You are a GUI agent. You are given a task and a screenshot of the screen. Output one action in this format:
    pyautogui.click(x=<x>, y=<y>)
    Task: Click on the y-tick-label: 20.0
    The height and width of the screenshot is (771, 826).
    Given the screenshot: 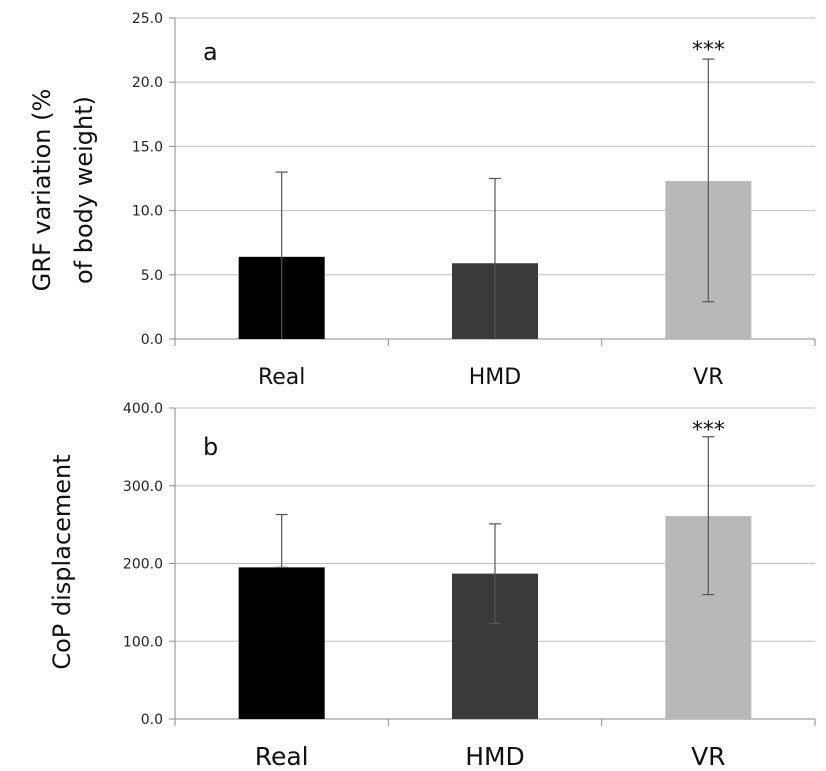 What is the action you would take?
    pyautogui.click(x=147, y=83)
    